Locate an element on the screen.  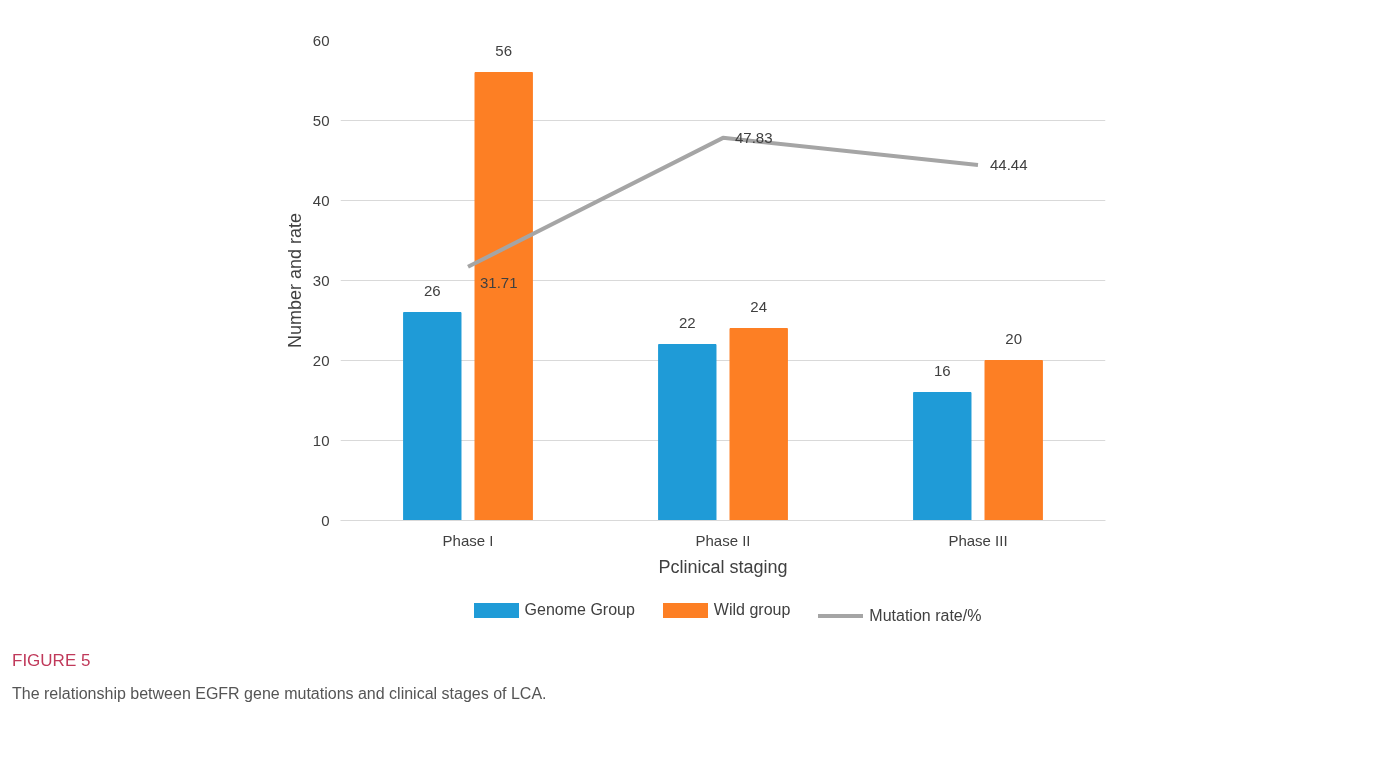
data-label: 44.44 is located at coordinates (1009, 164).